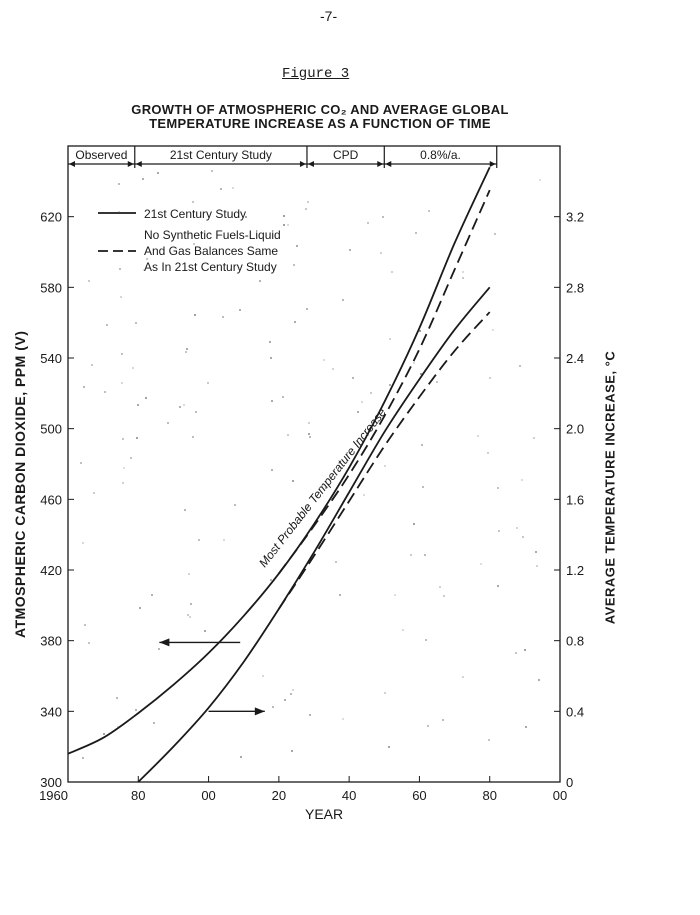 This screenshot has height=915, width=700. What do you see at coordinates (575, 641) in the screenshot?
I see `y2-tick-label: 0.8` at bounding box center [575, 641].